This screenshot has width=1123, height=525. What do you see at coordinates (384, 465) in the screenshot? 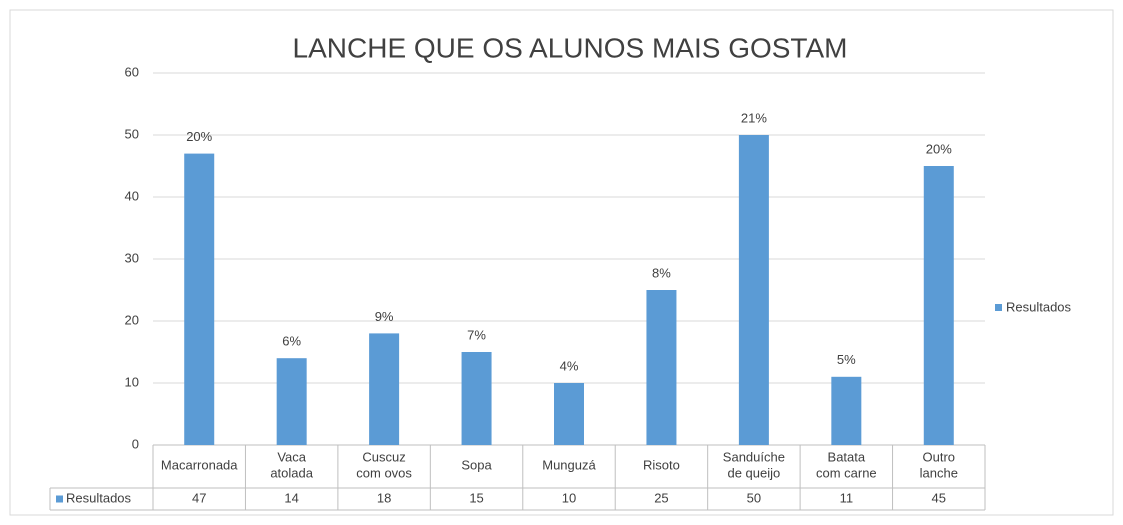
I see `x-tick-label: Cuscuz com ovos` at bounding box center [384, 465].